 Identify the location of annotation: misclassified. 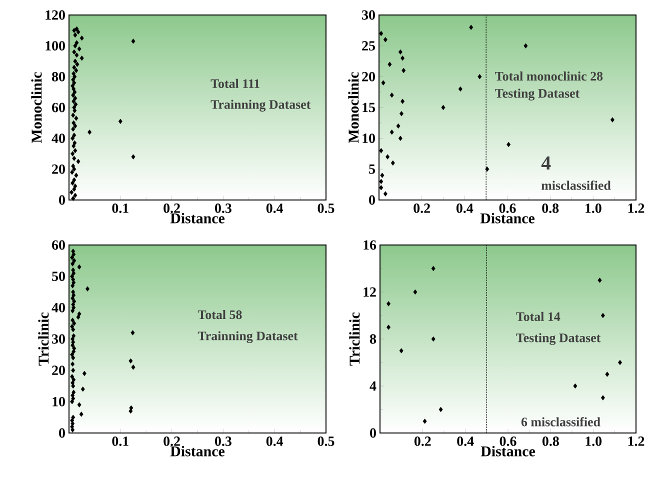
(576, 185).